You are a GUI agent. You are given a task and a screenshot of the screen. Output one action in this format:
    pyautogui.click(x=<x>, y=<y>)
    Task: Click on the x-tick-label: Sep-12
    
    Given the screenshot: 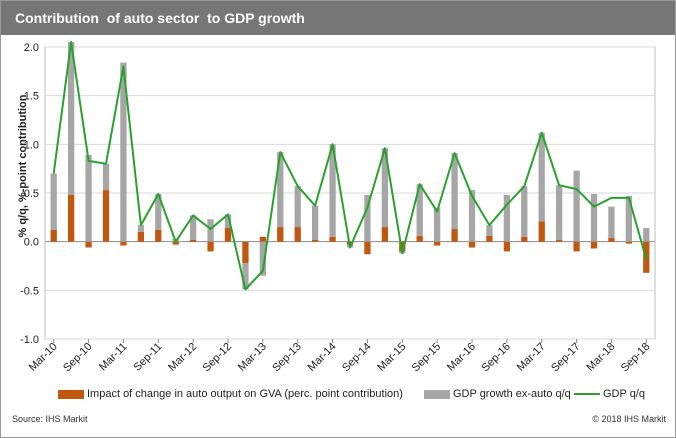 What is the action you would take?
    pyautogui.click(x=218, y=358)
    